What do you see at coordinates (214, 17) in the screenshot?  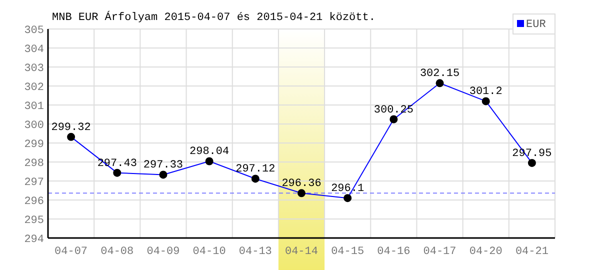 I see `chart-title: MNB EUR Árfolyam 2015-04-07 és 2015-04-21 között.` at bounding box center [214, 17].